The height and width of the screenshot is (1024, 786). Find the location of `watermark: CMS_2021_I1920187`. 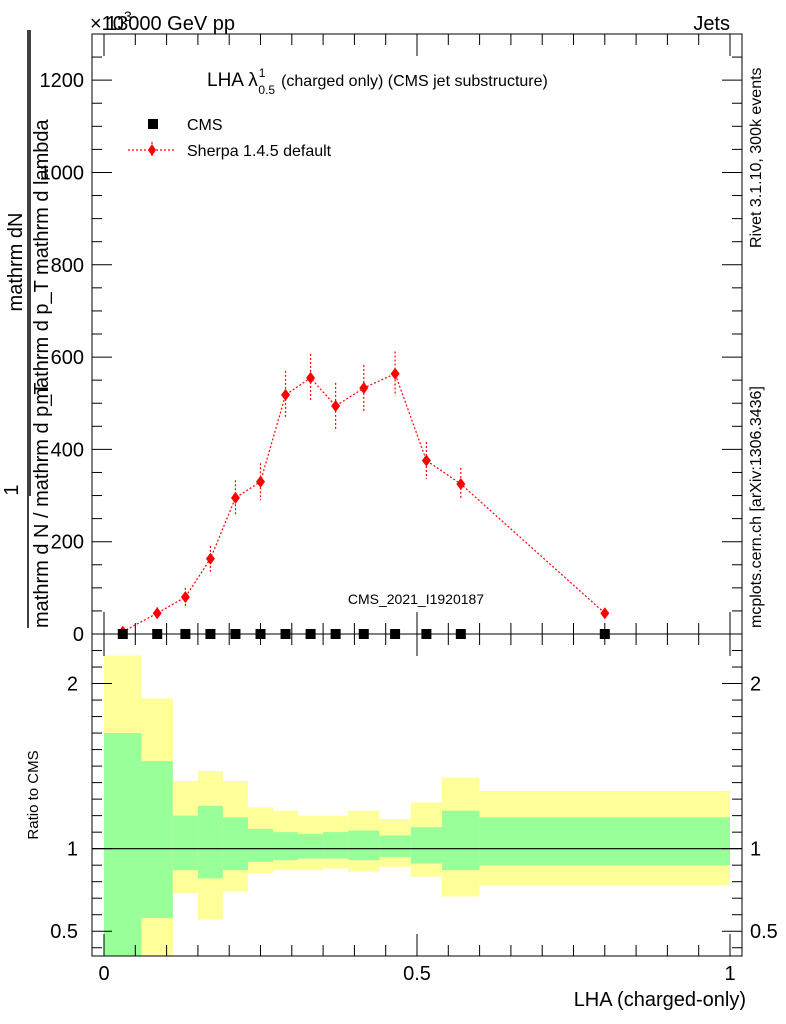

watermark: CMS_2021_I1920187 is located at coordinates (416, 599).